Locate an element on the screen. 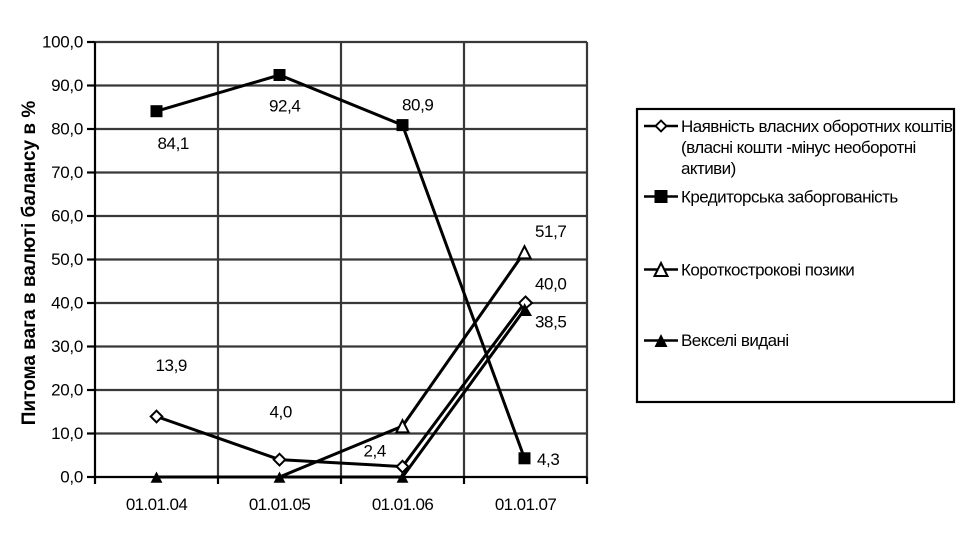  svg-text: 01.01.07 is located at coordinates (526, 504).